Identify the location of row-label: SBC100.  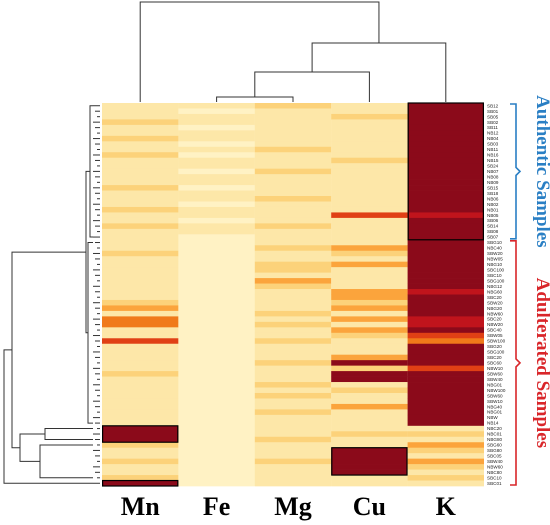
(496, 269).